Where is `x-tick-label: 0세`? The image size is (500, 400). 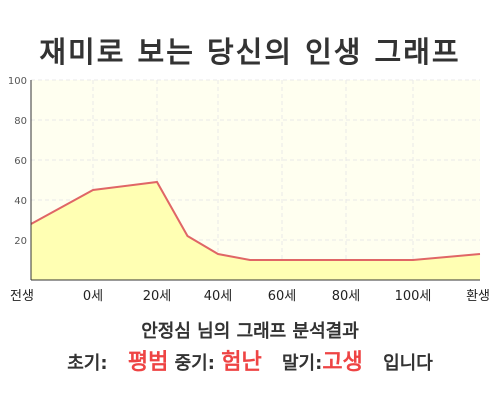 x-tick-label: 0세 is located at coordinates (93, 296).